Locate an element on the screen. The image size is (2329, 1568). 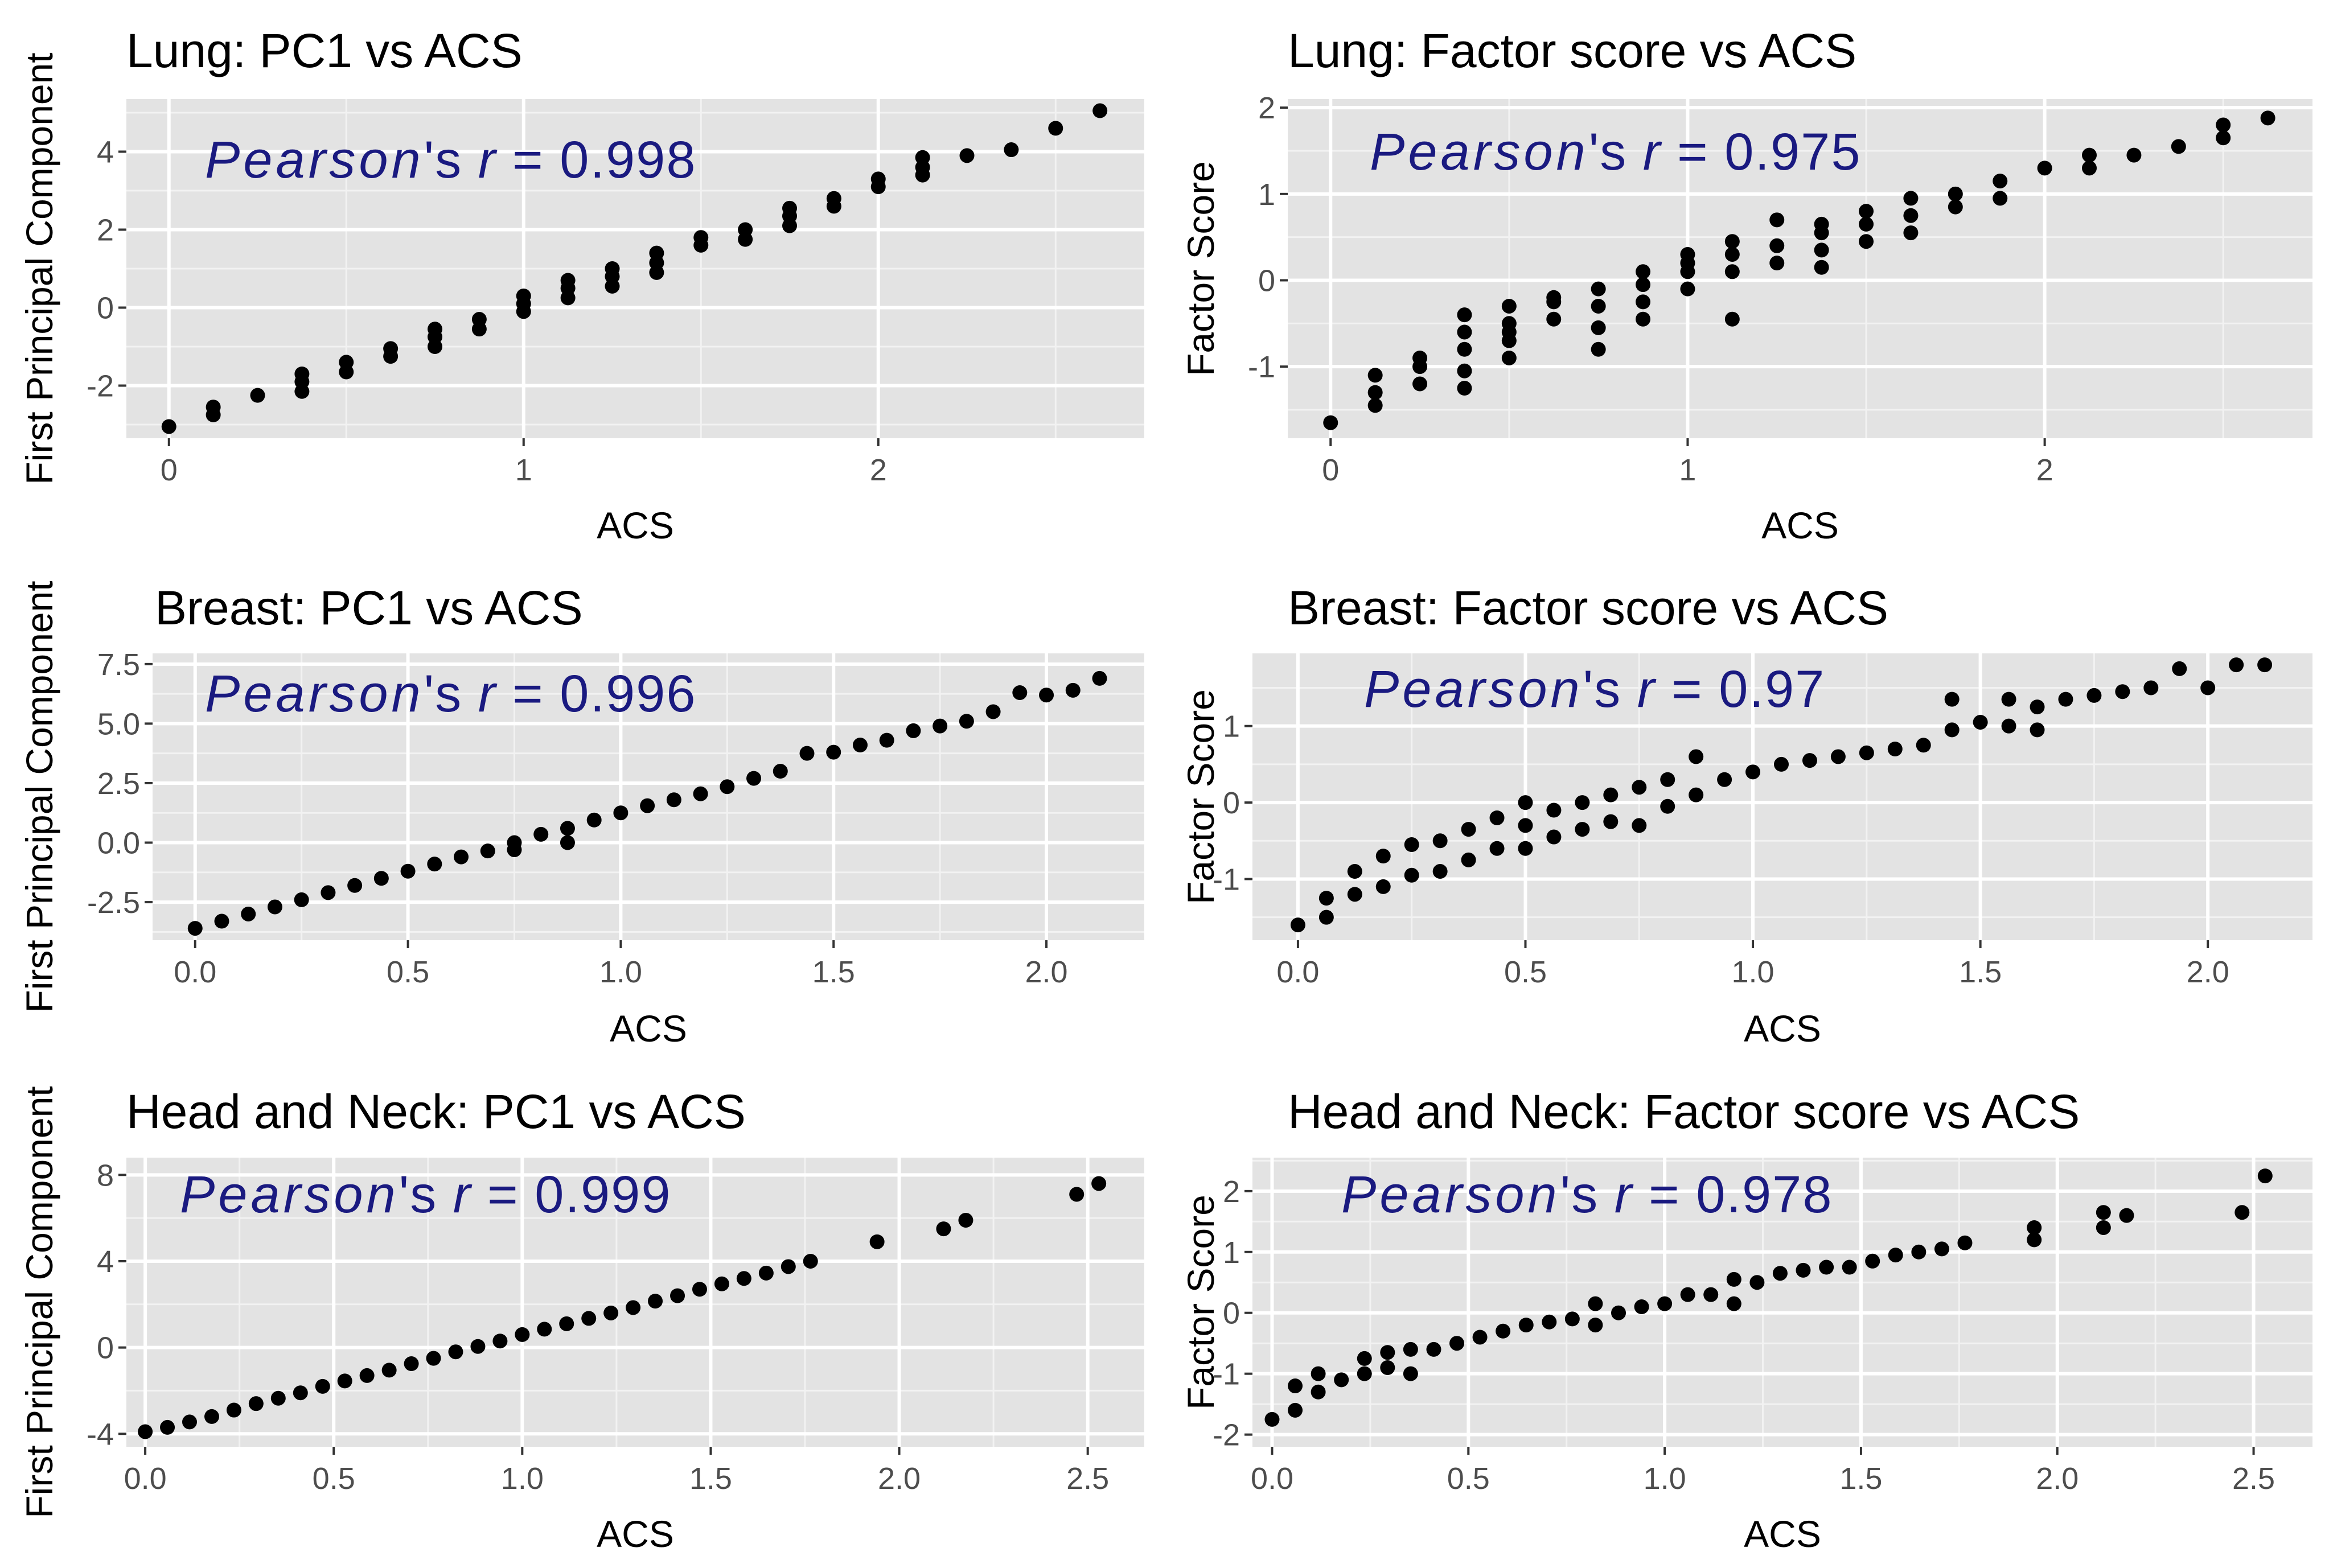
x-axis-label: ACS is located at coordinates (648, 1028).